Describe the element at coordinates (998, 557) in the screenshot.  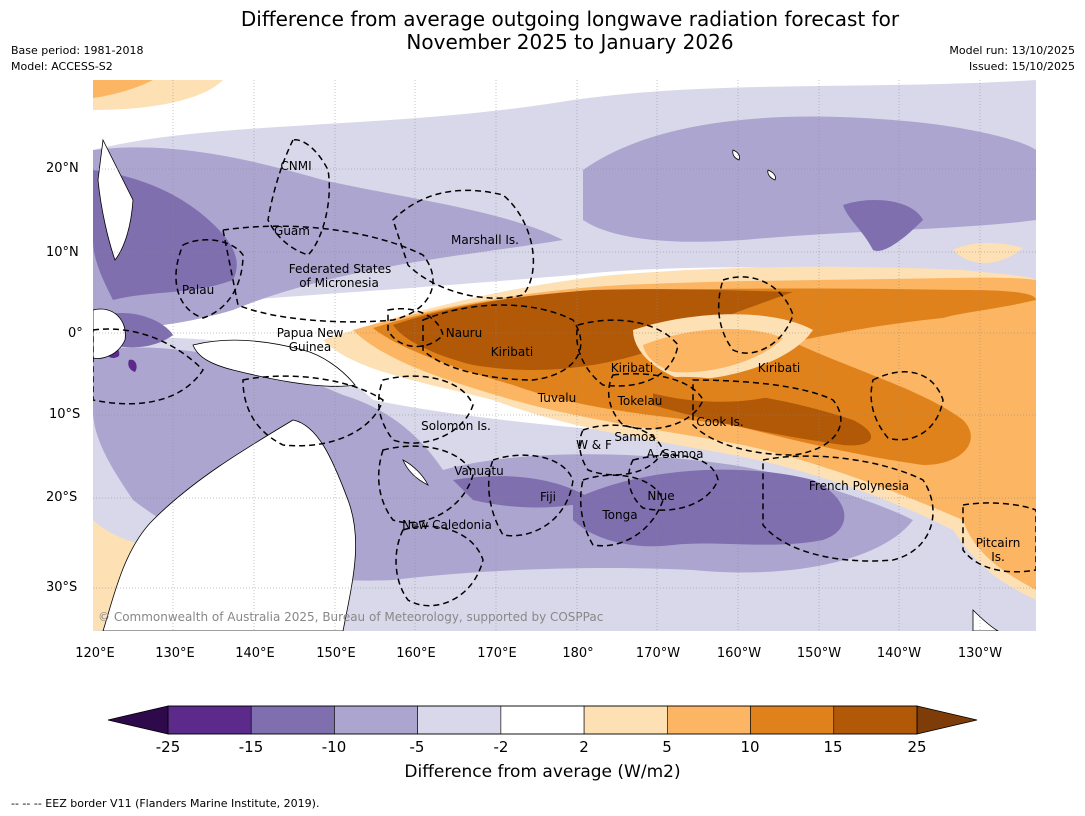
I see `region-label-pitcairn-2: Is.` at that location.